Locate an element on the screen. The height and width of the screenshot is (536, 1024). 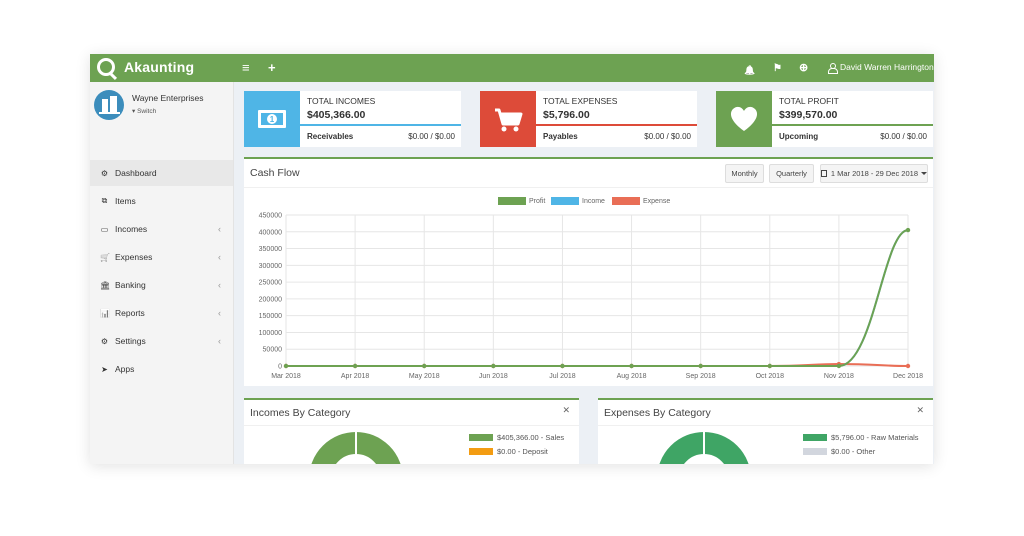
x-tick-label: Nov 2018 is located at coordinates (839, 376).